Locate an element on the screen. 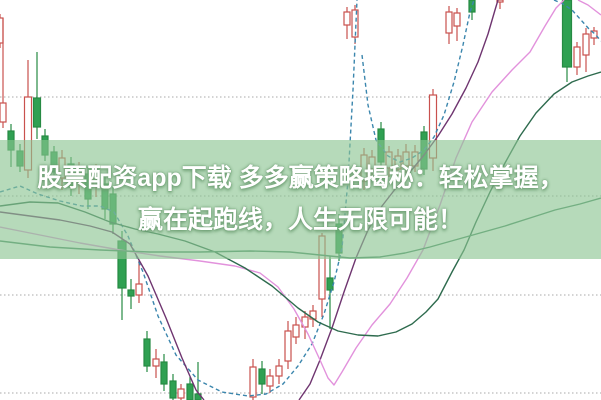  ma-slow-pink is located at coordinates (589, 8).